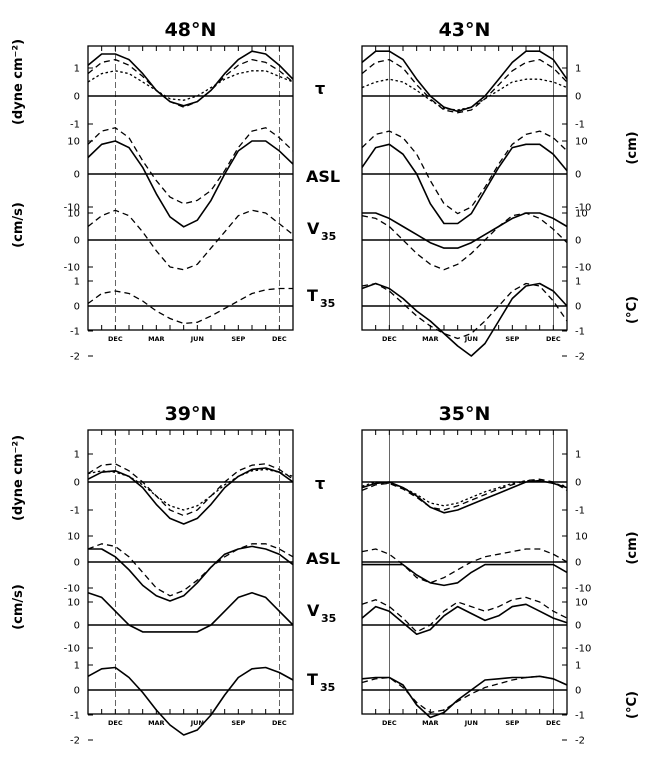 The height and width of the screenshot is (760, 647). Describe the element at coordinates (327, 687) in the screenshot. I see `label-t35-sub-bottom: 35` at that location.